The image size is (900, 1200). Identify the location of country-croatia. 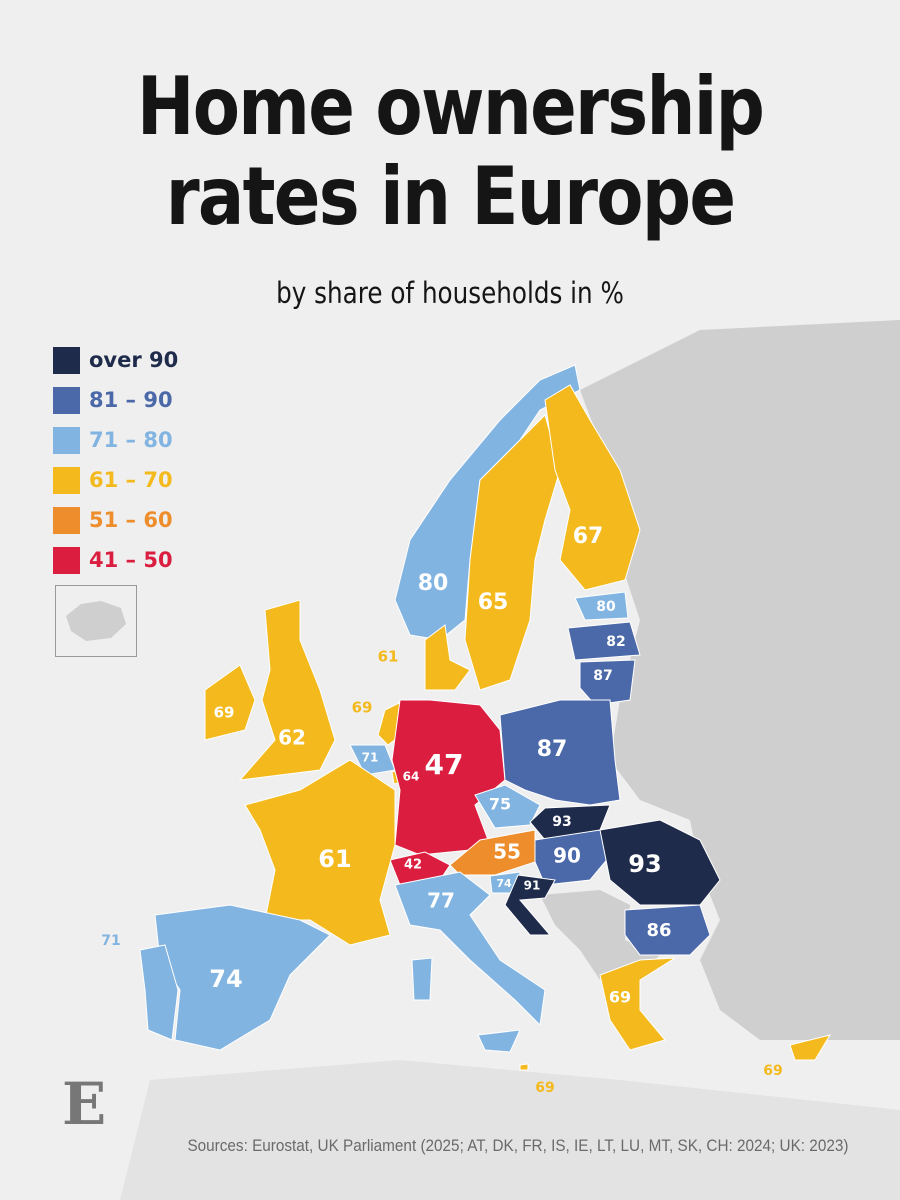
(530, 905).